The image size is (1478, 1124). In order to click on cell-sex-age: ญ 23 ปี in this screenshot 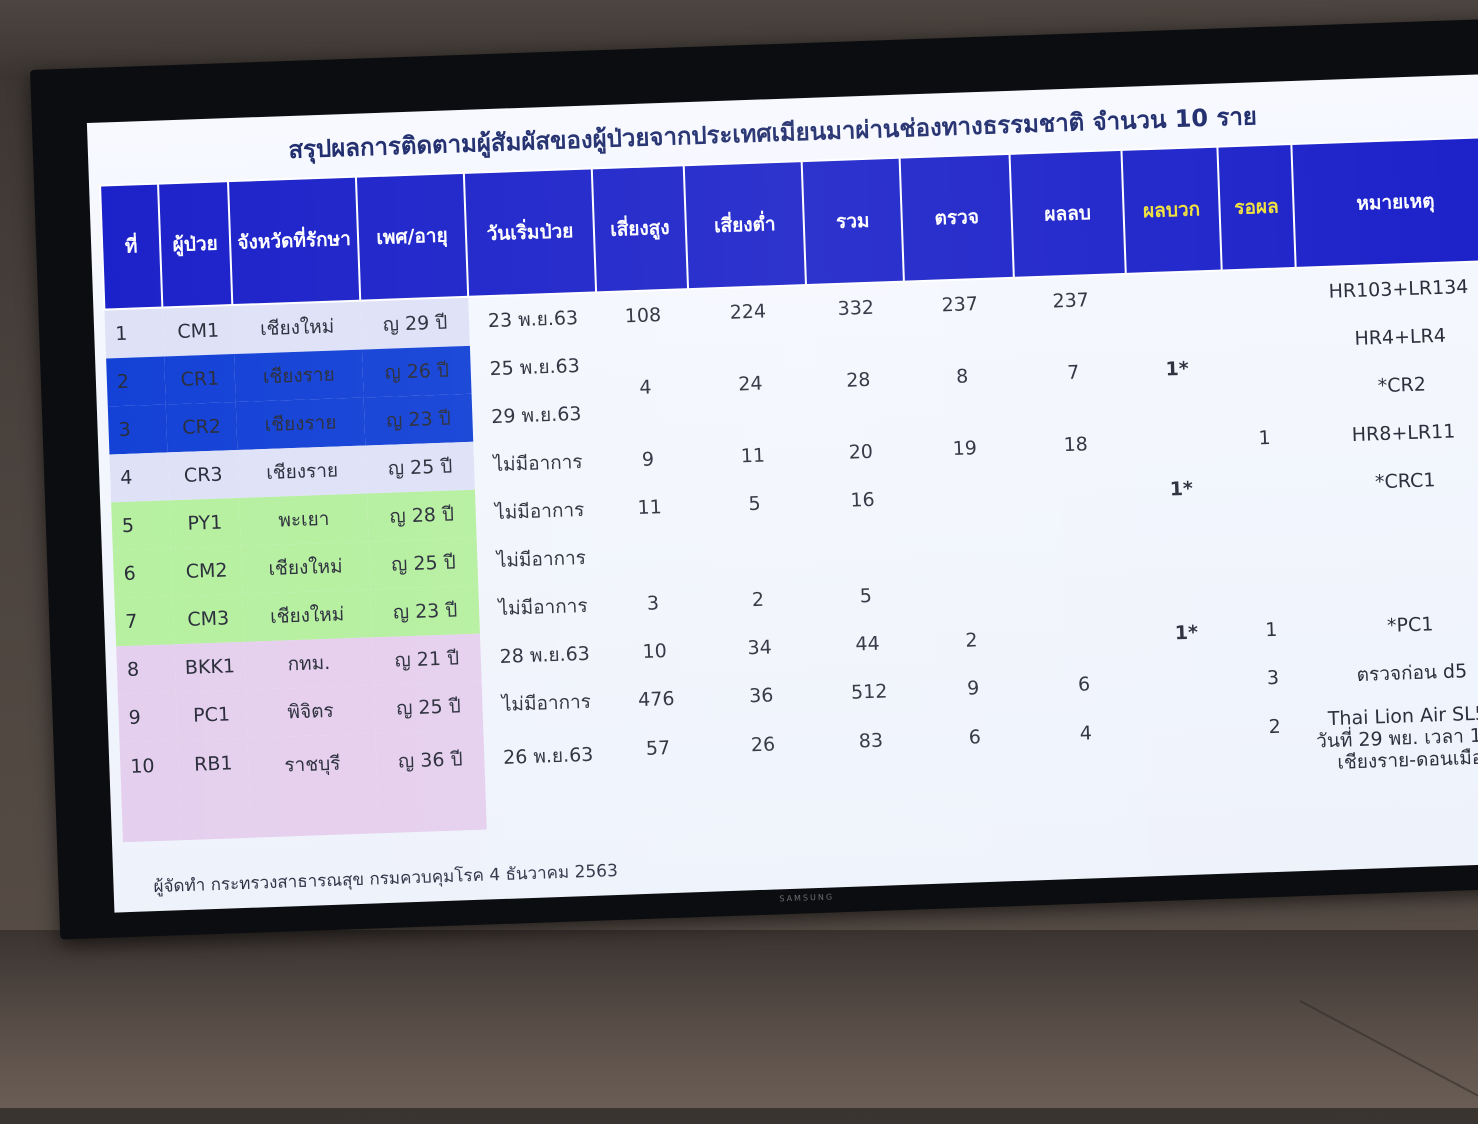, I will do `click(425, 611)`.